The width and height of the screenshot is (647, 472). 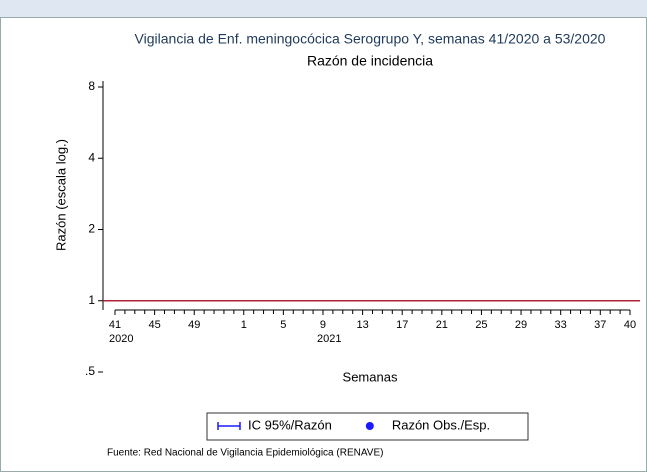 What do you see at coordinates (630, 325) in the screenshot?
I see `x-tick-label: 40` at bounding box center [630, 325].